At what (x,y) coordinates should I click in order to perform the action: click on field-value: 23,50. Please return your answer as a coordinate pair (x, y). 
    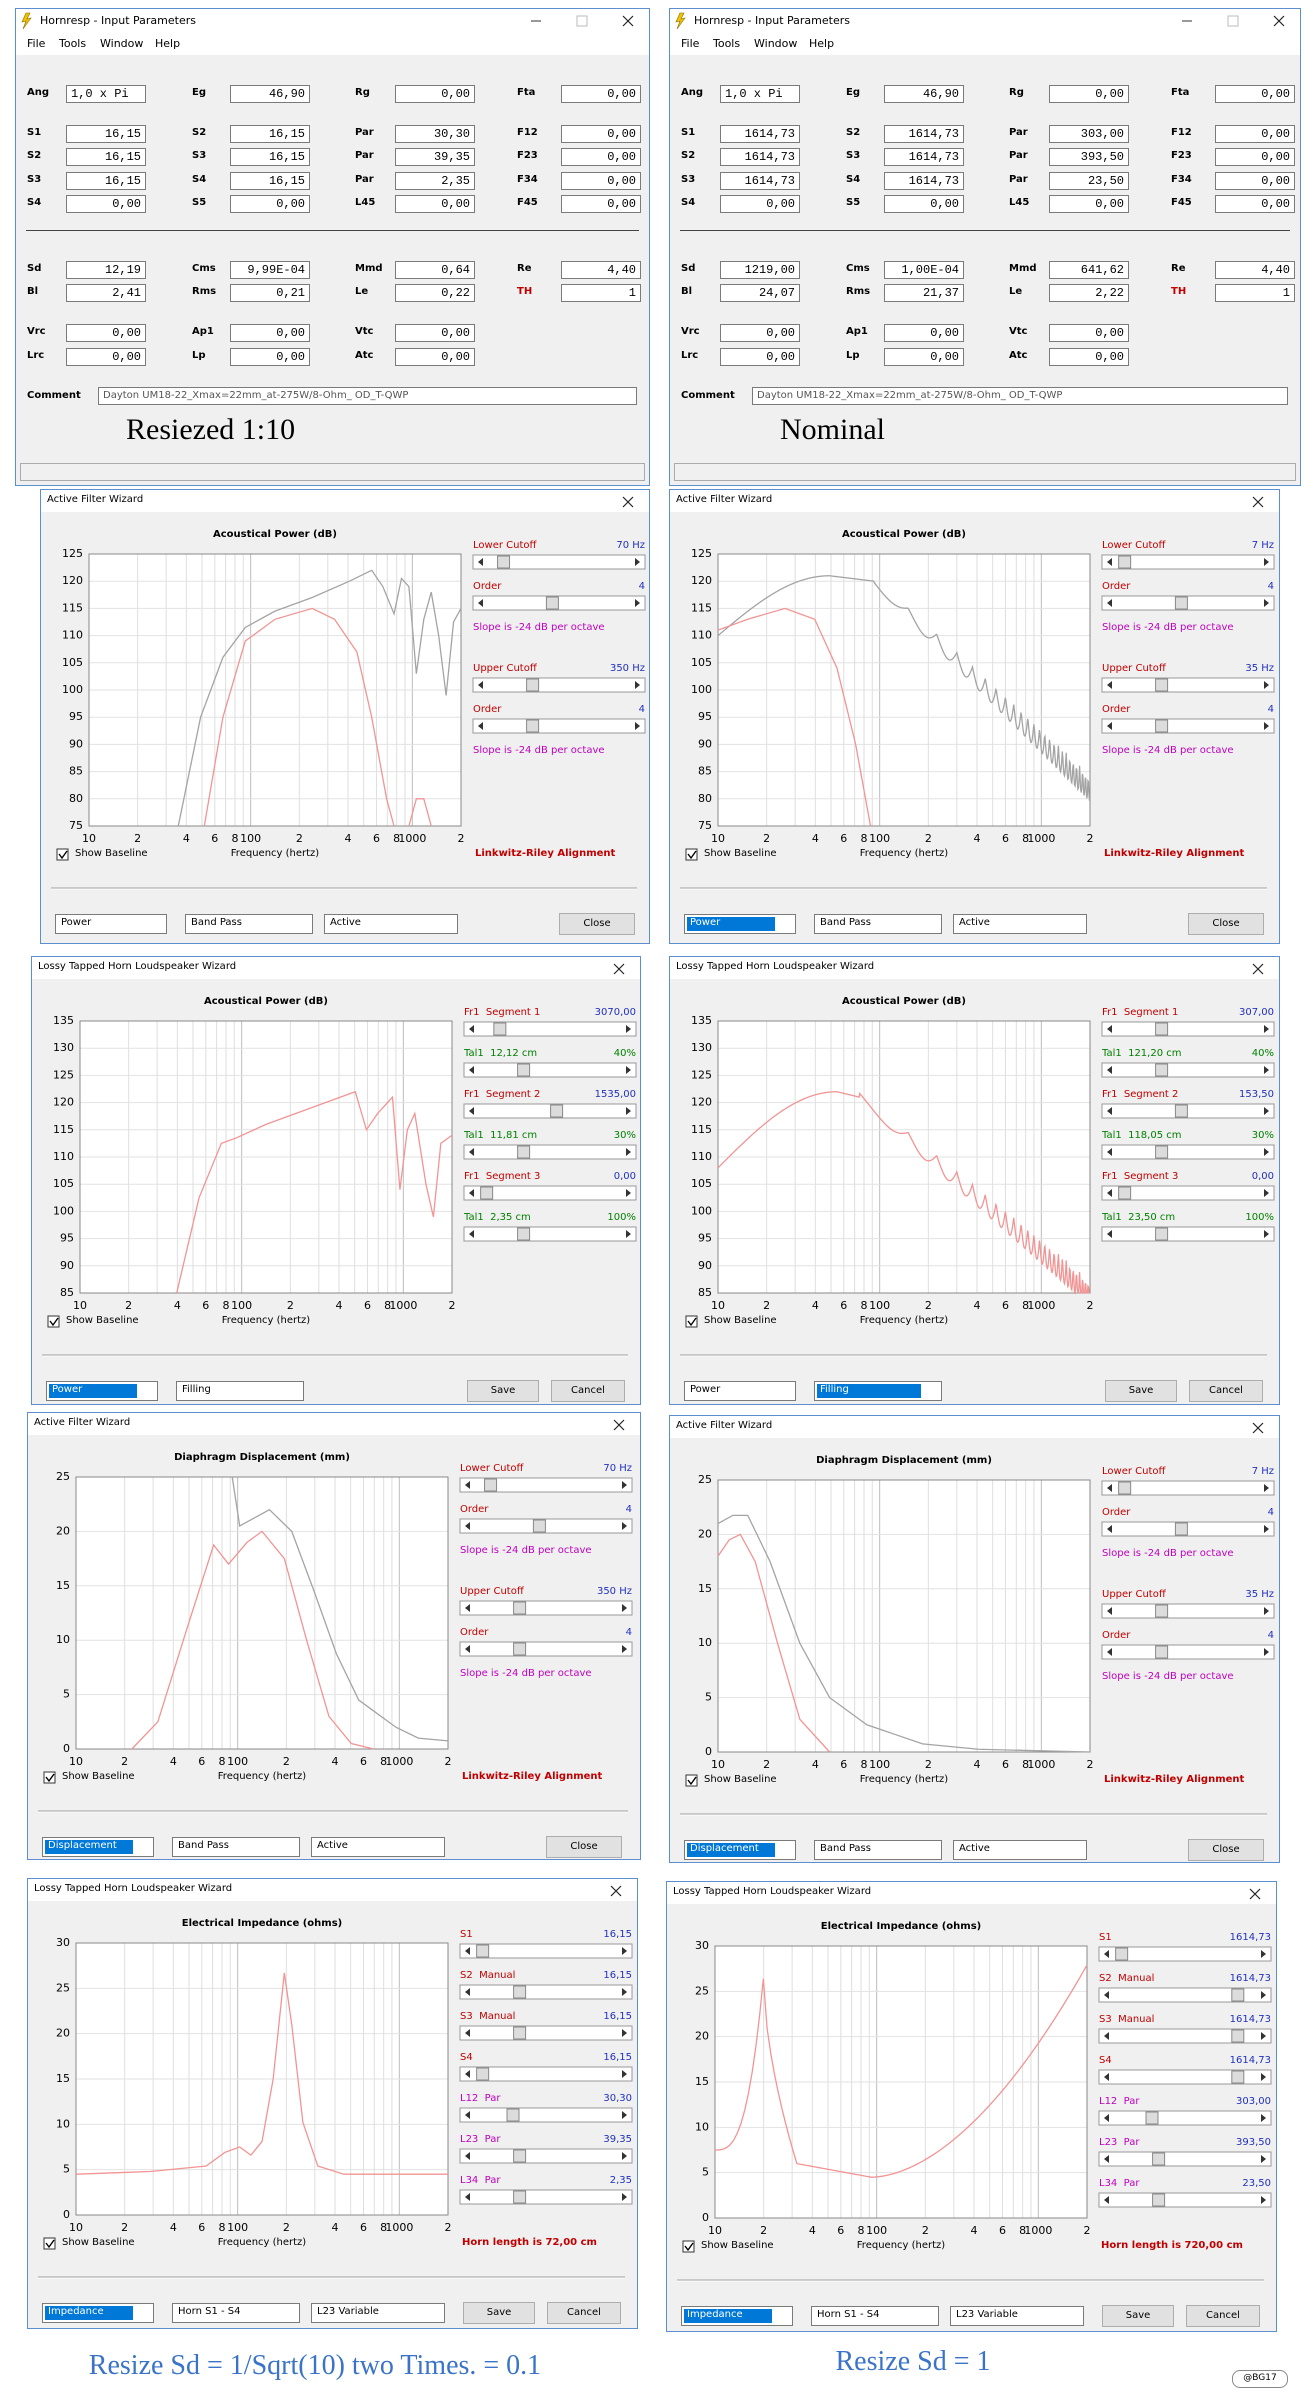
    Looking at the image, I should click on (1089, 181).